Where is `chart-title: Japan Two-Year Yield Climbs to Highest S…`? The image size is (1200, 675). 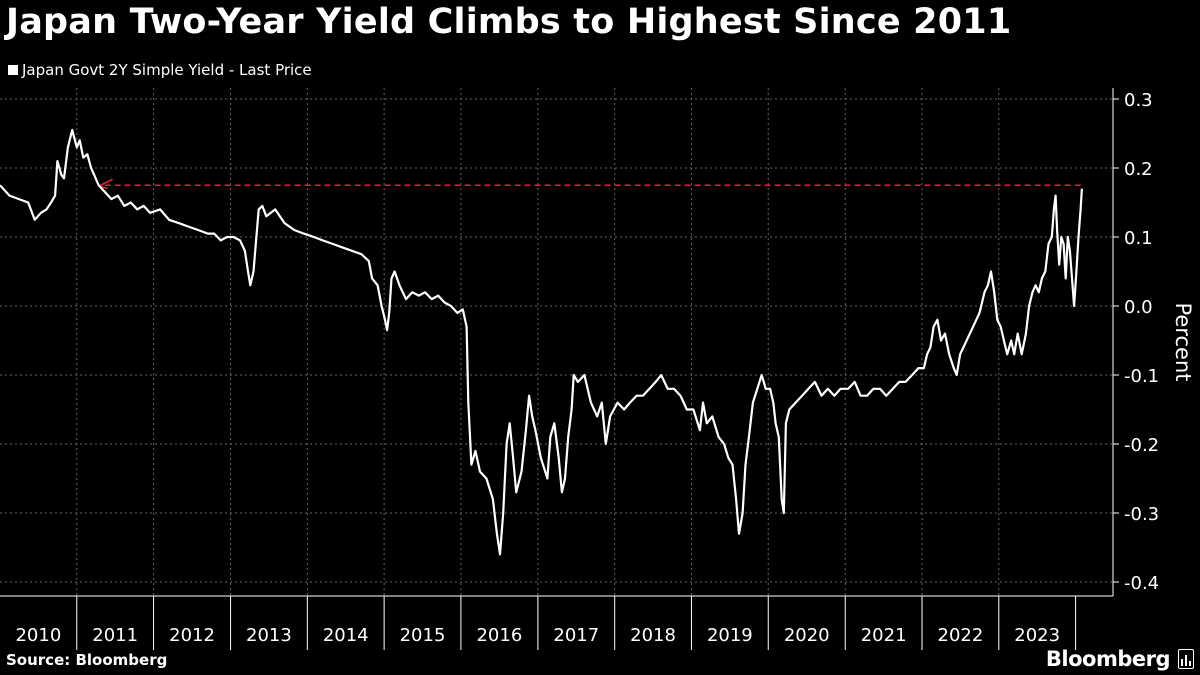 chart-title: Japan Two-Year Yield Climbs to Highest S… is located at coordinates (509, 22).